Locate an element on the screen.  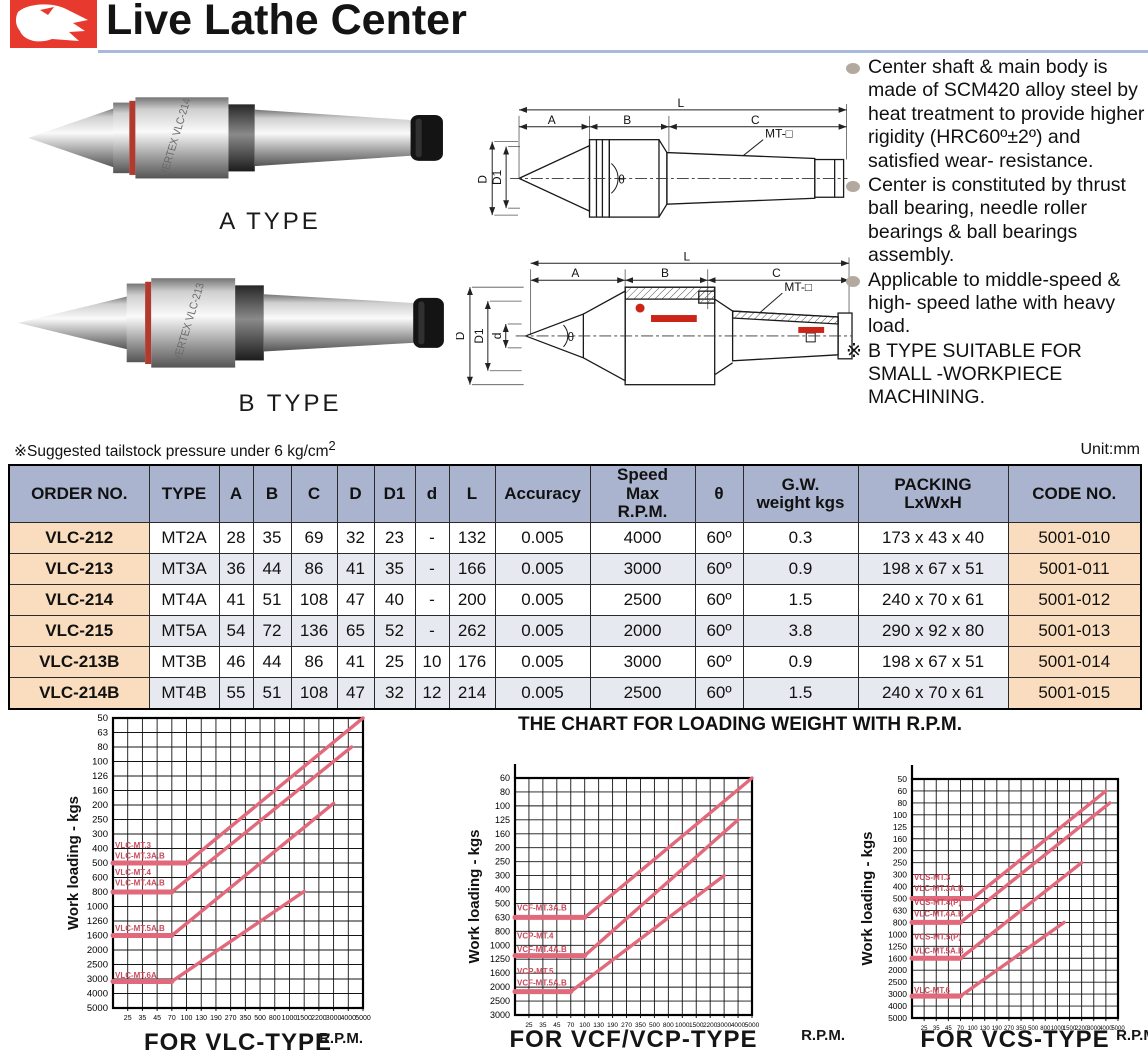
dim-label-D: D is located at coordinates (482, 179).